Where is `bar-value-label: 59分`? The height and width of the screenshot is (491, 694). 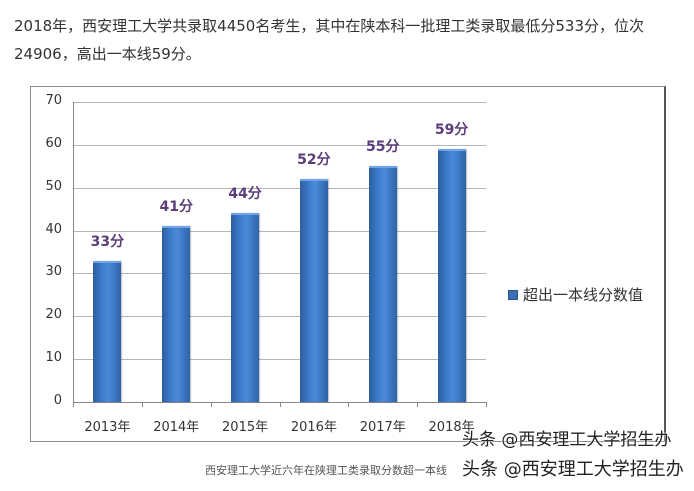
bar-value-label: 59分 is located at coordinates (451, 130).